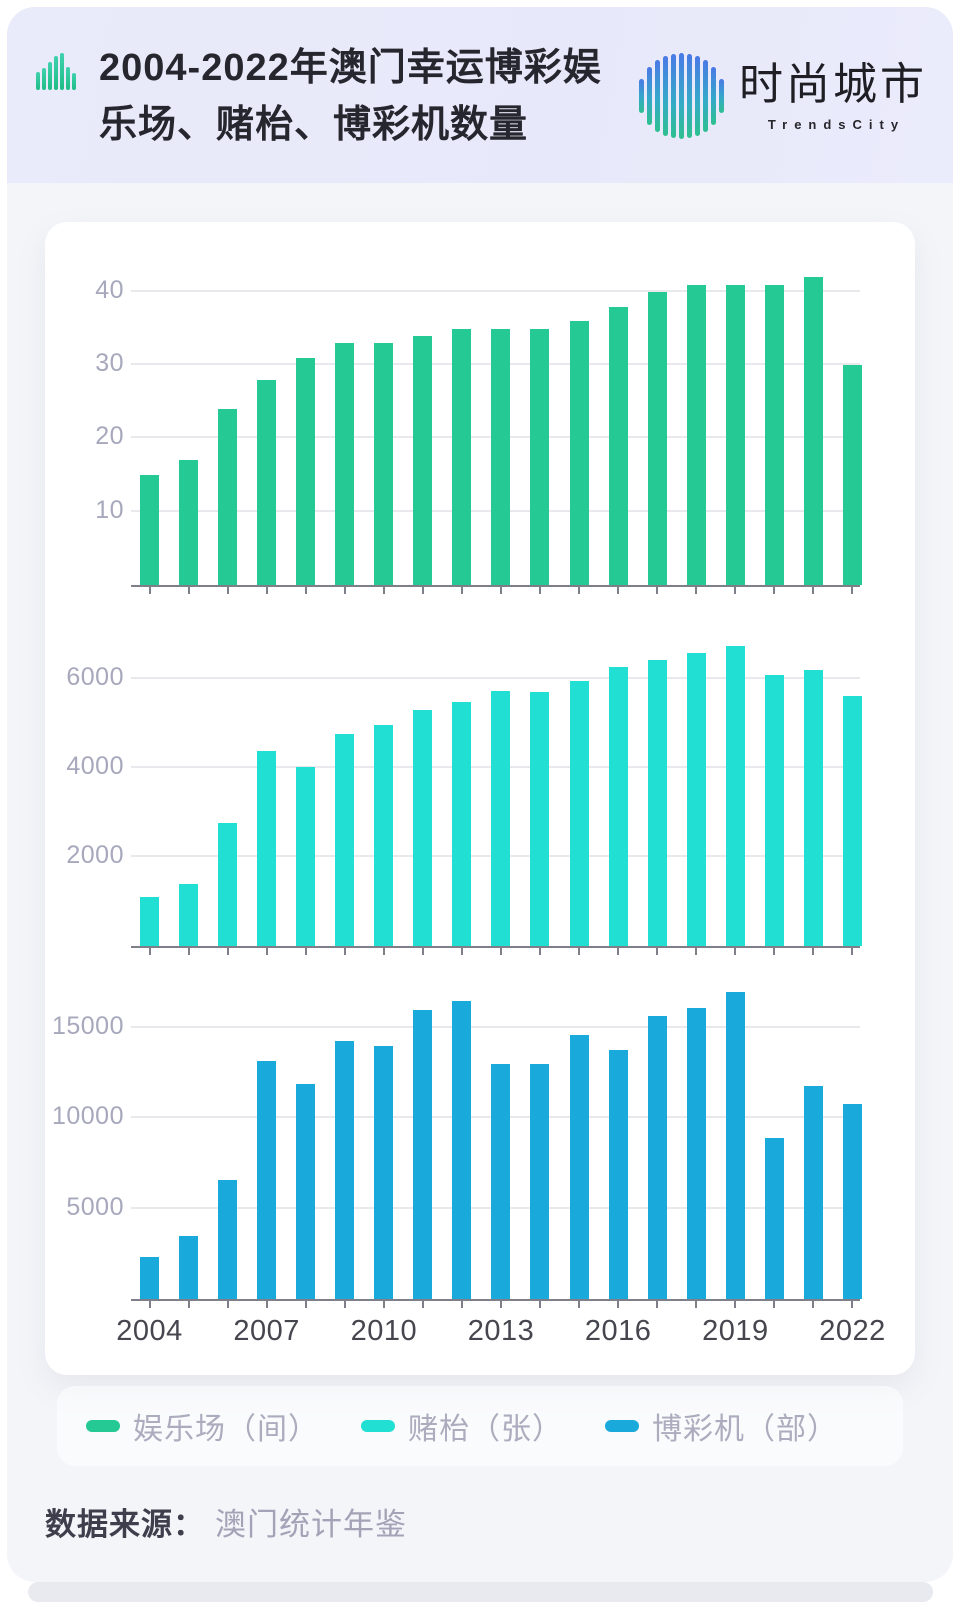 This screenshot has width=960, height=1606. I want to click on x-axis-label-2016: 2016, so click(618, 1331).